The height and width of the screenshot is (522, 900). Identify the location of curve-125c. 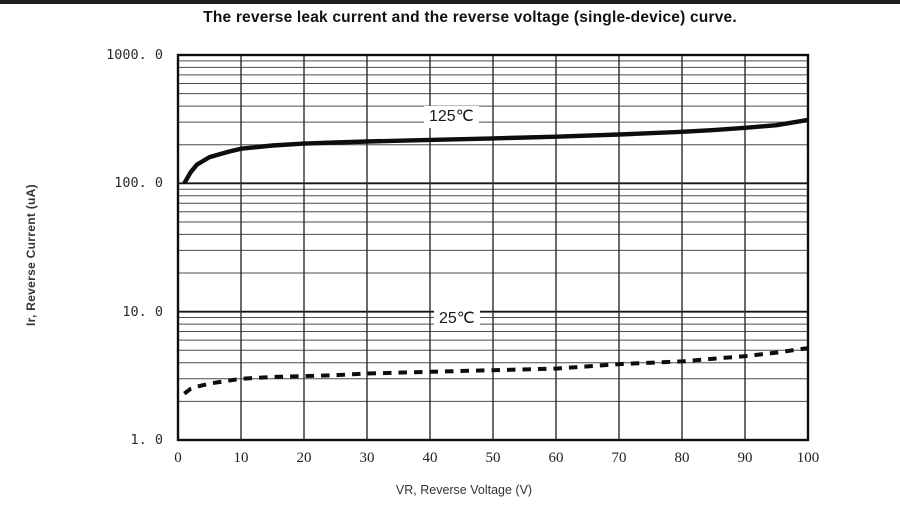
(495, 151).